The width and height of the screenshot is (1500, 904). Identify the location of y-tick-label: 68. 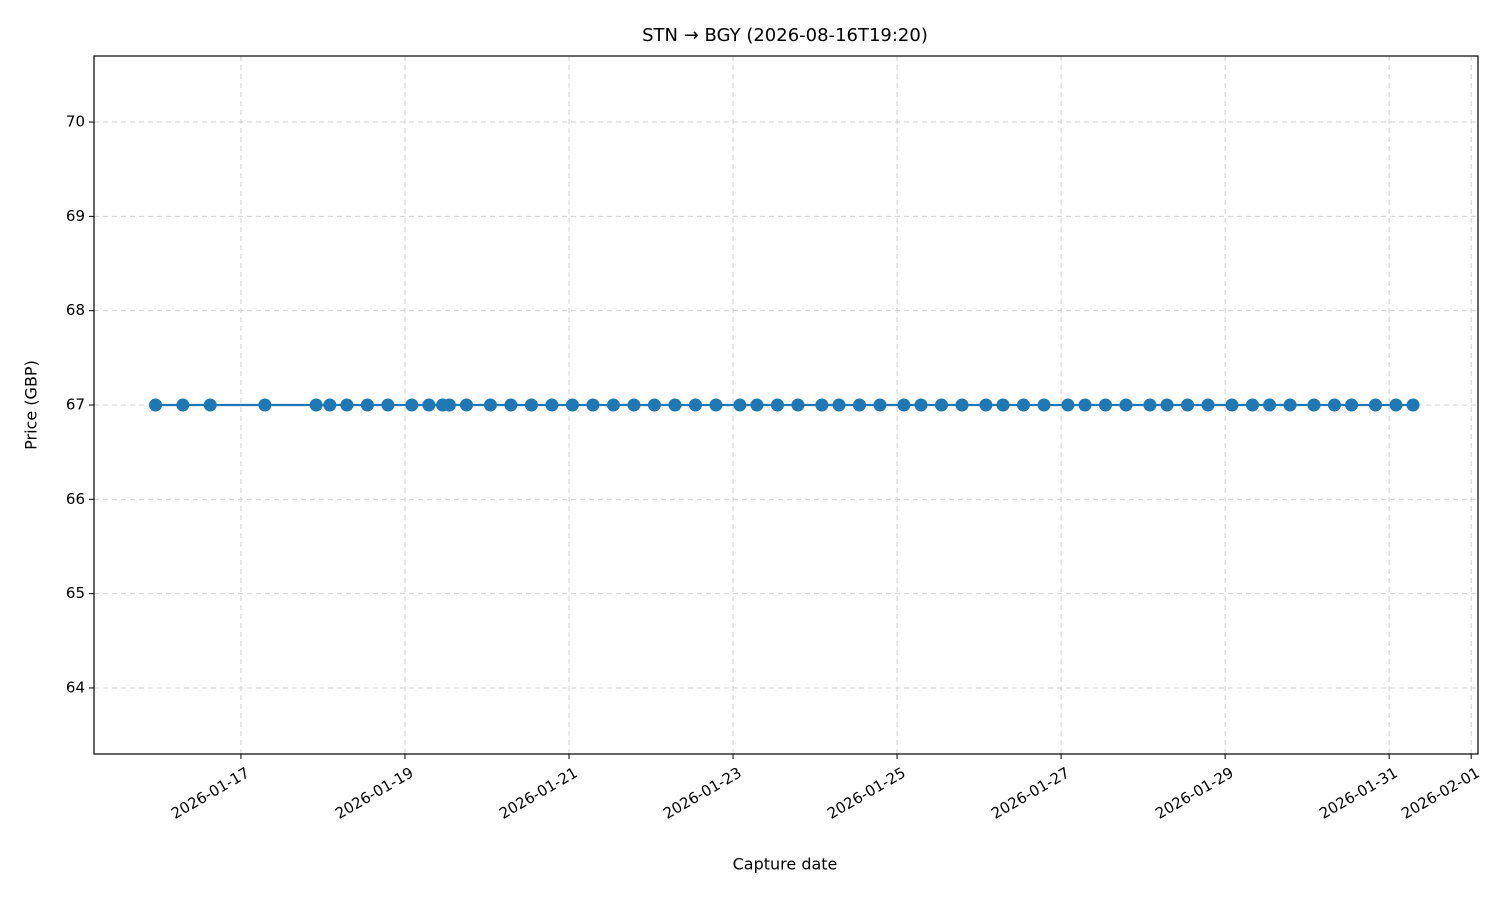
(75, 310).